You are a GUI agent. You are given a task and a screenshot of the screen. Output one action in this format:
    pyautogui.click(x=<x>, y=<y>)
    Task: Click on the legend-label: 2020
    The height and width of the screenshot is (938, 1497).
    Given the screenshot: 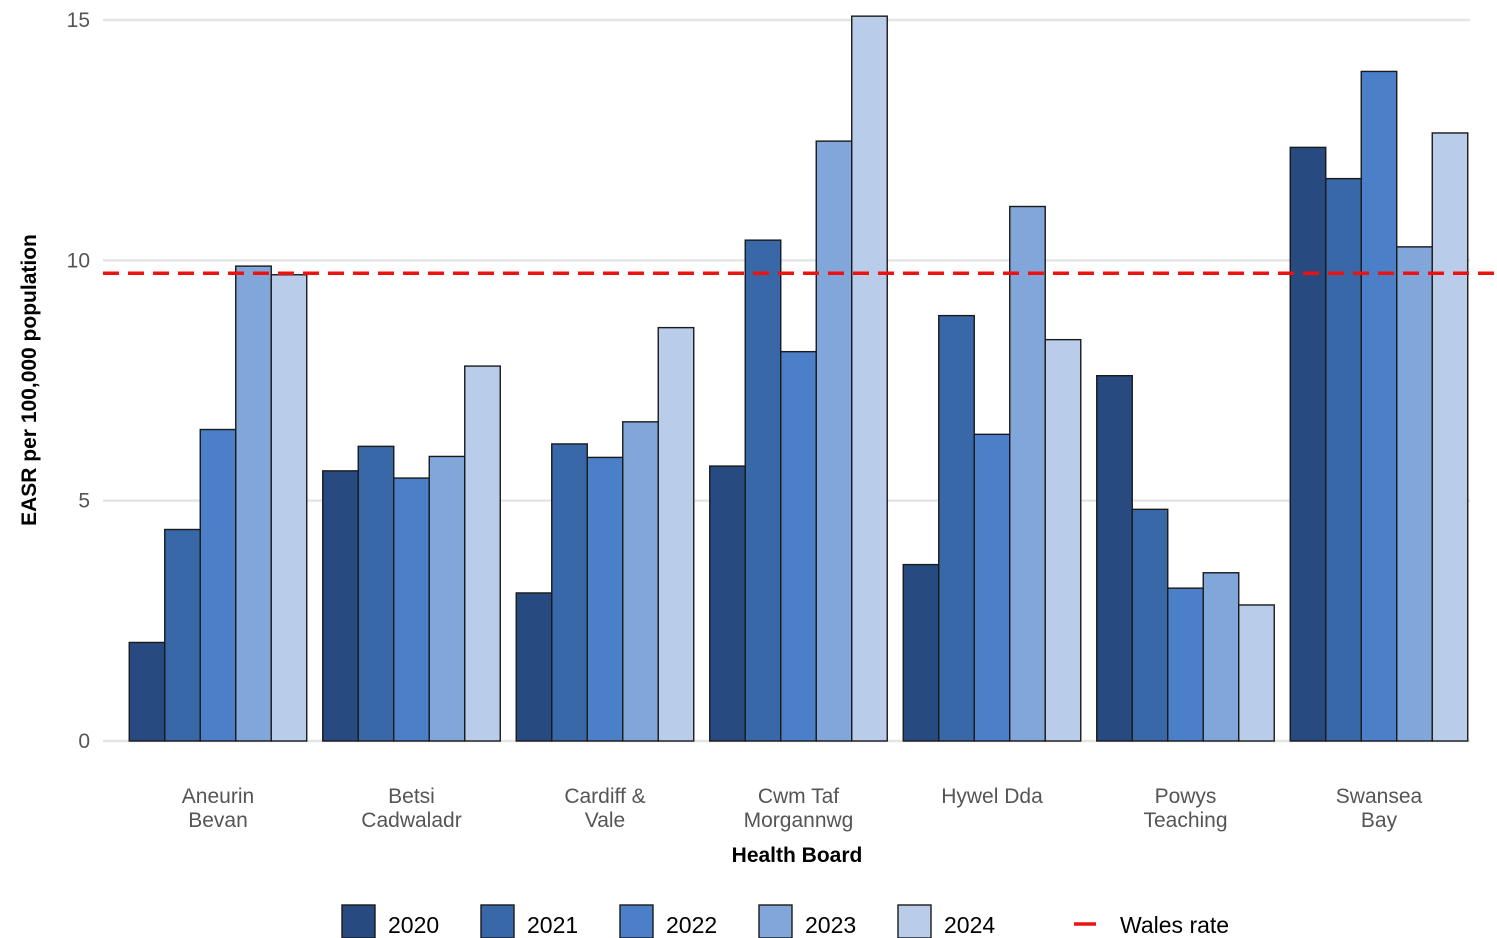 What is the action you would take?
    pyautogui.click(x=413, y=925)
    